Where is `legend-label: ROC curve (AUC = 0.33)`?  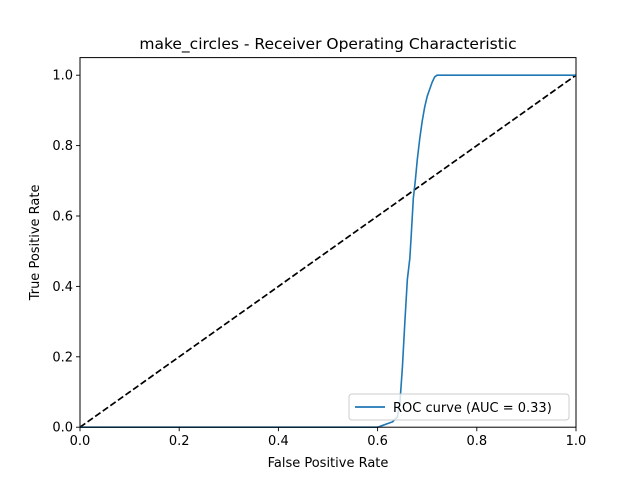 legend-label: ROC curve (AUC = 0.33) is located at coordinates (472, 408).